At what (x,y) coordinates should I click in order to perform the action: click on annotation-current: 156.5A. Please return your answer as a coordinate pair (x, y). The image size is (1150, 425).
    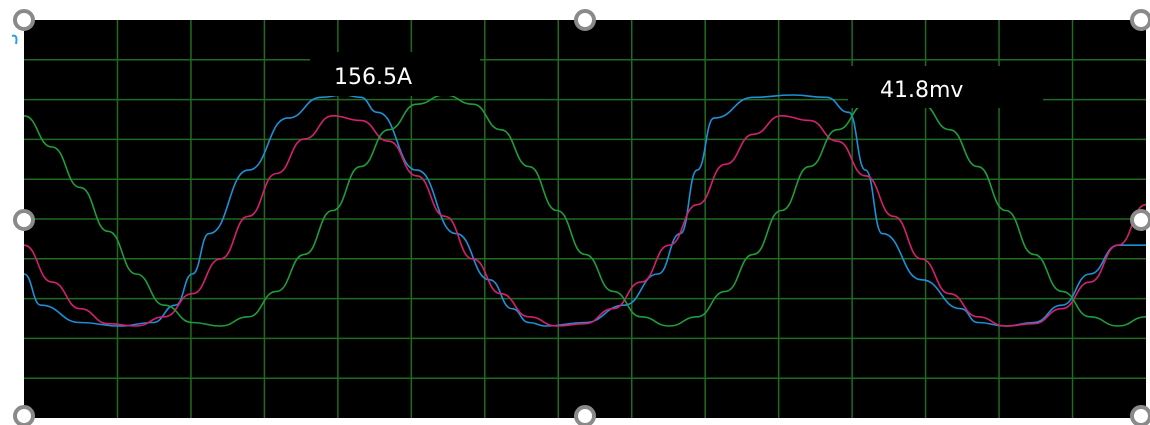
    Looking at the image, I should click on (373, 77).